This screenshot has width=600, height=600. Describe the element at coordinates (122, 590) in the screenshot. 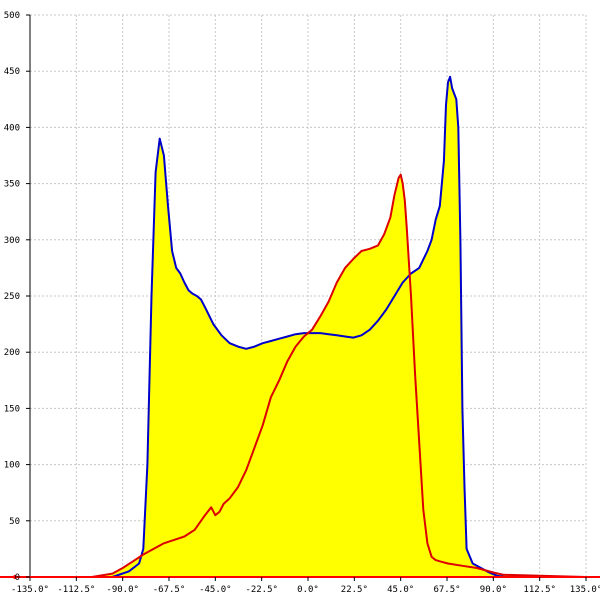

I see `x-tick-label: -90.0°` at that location.